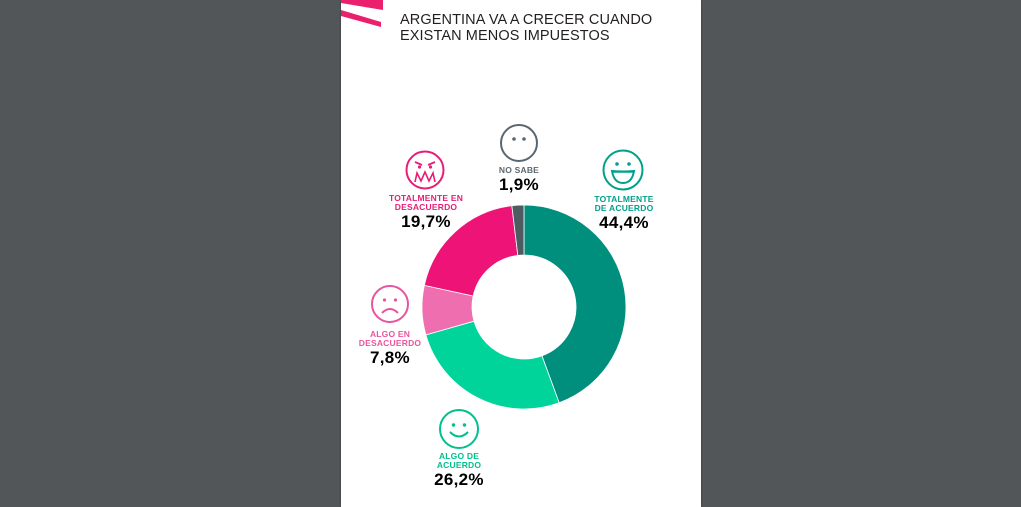  What do you see at coordinates (390, 338) in the screenshot?
I see `category-label: ALGO EN DESACUERDO` at bounding box center [390, 338].